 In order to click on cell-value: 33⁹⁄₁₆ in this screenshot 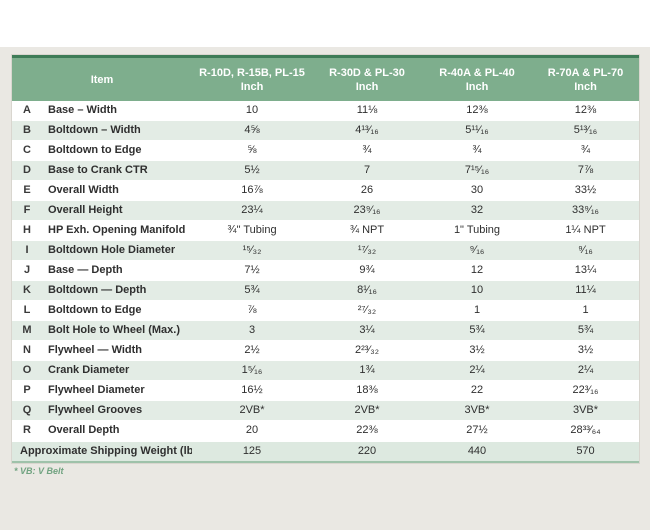, I will do `click(585, 211)`.